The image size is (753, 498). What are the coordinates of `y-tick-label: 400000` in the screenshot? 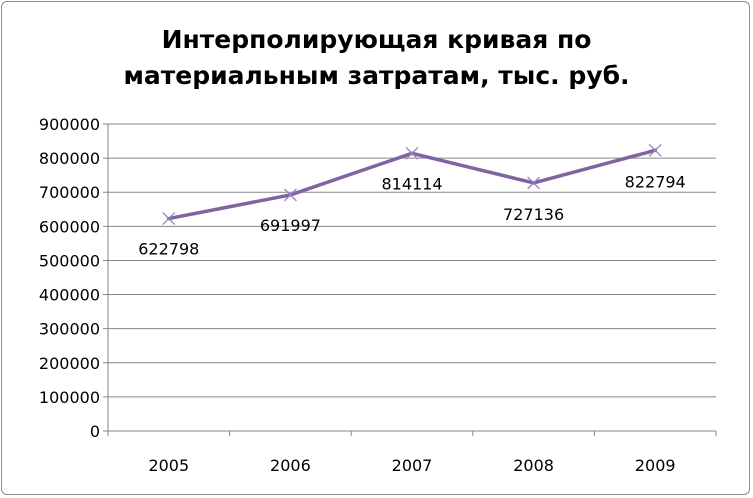 It's located at (69, 295).